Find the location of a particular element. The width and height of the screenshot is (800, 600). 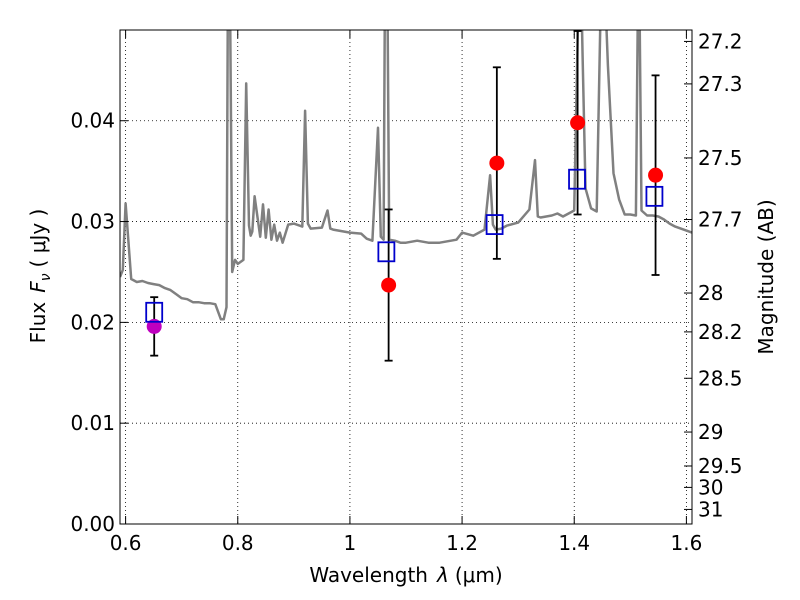

y2-tick-label: 29 is located at coordinates (710, 432).